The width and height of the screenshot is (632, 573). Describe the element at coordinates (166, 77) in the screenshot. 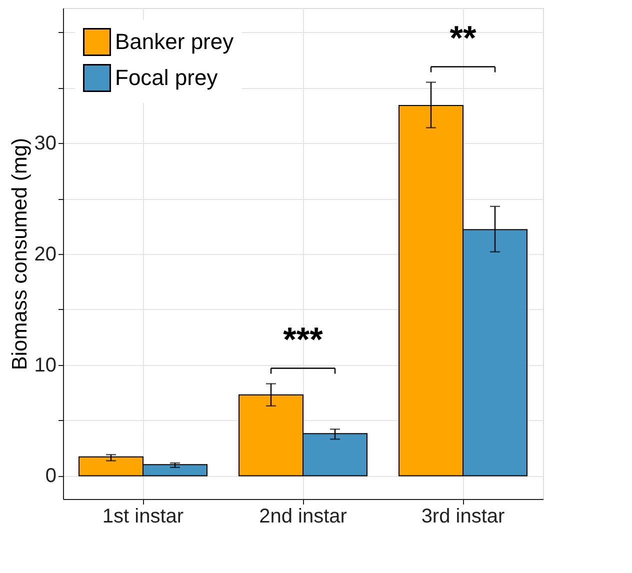

I see `legend-label: Focal prey` at that location.